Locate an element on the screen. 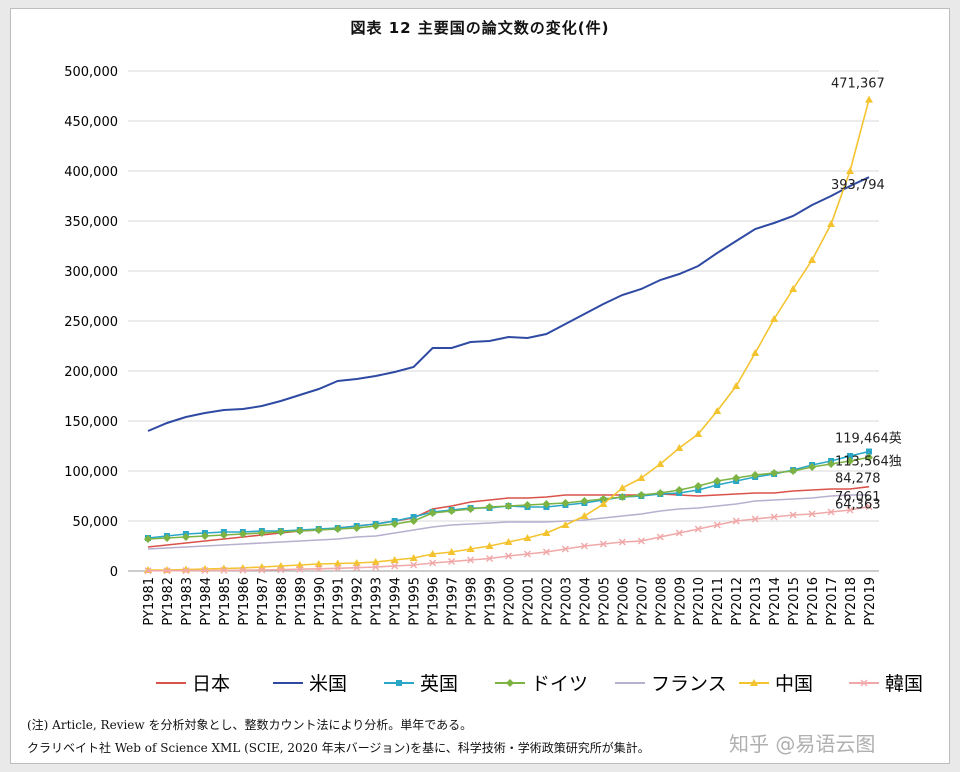 This screenshot has width=960, height=772. x-tick-label: PY2002 is located at coordinates (547, 601).